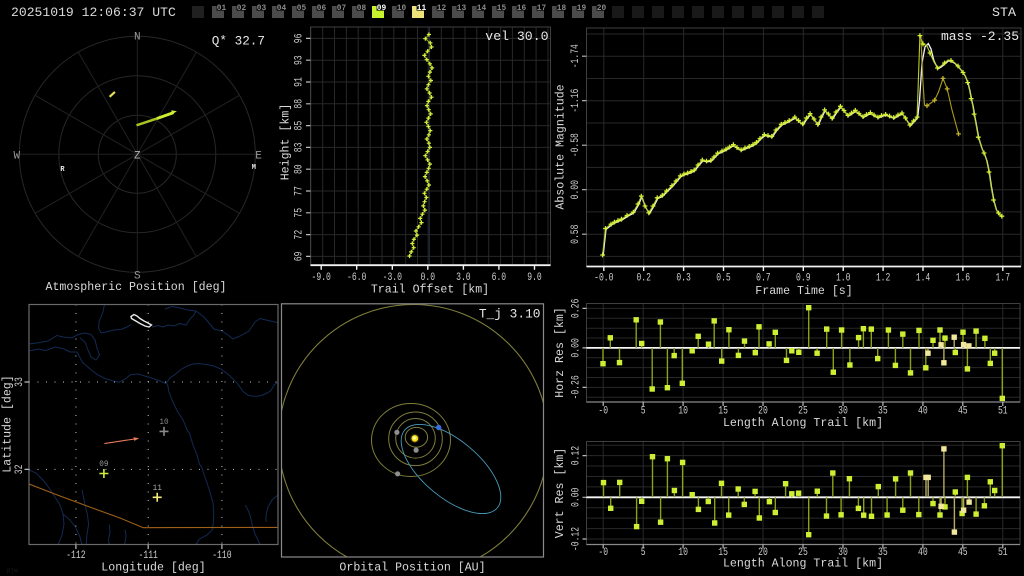 This screenshot has height=576, width=1024. What do you see at coordinates (300, 104) in the screenshot?
I see `svg-text: 88` at bounding box center [300, 104].